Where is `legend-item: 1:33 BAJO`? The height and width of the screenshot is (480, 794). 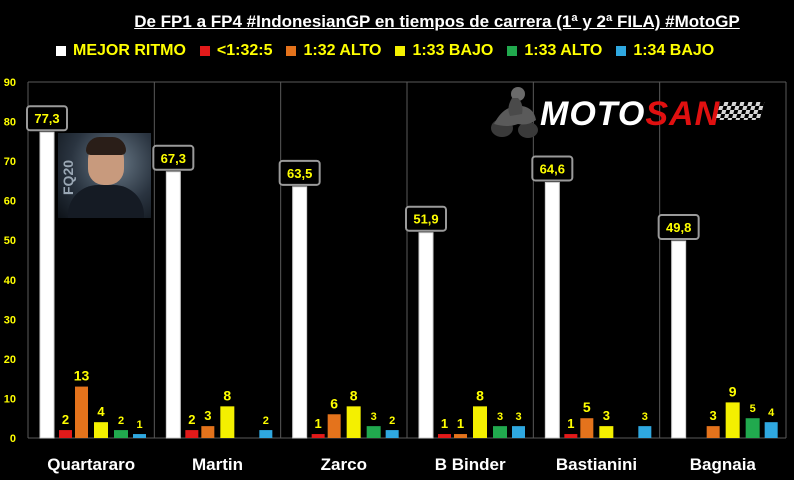
legend-item: 1:33 BAJO is located at coordinates (444, 51).